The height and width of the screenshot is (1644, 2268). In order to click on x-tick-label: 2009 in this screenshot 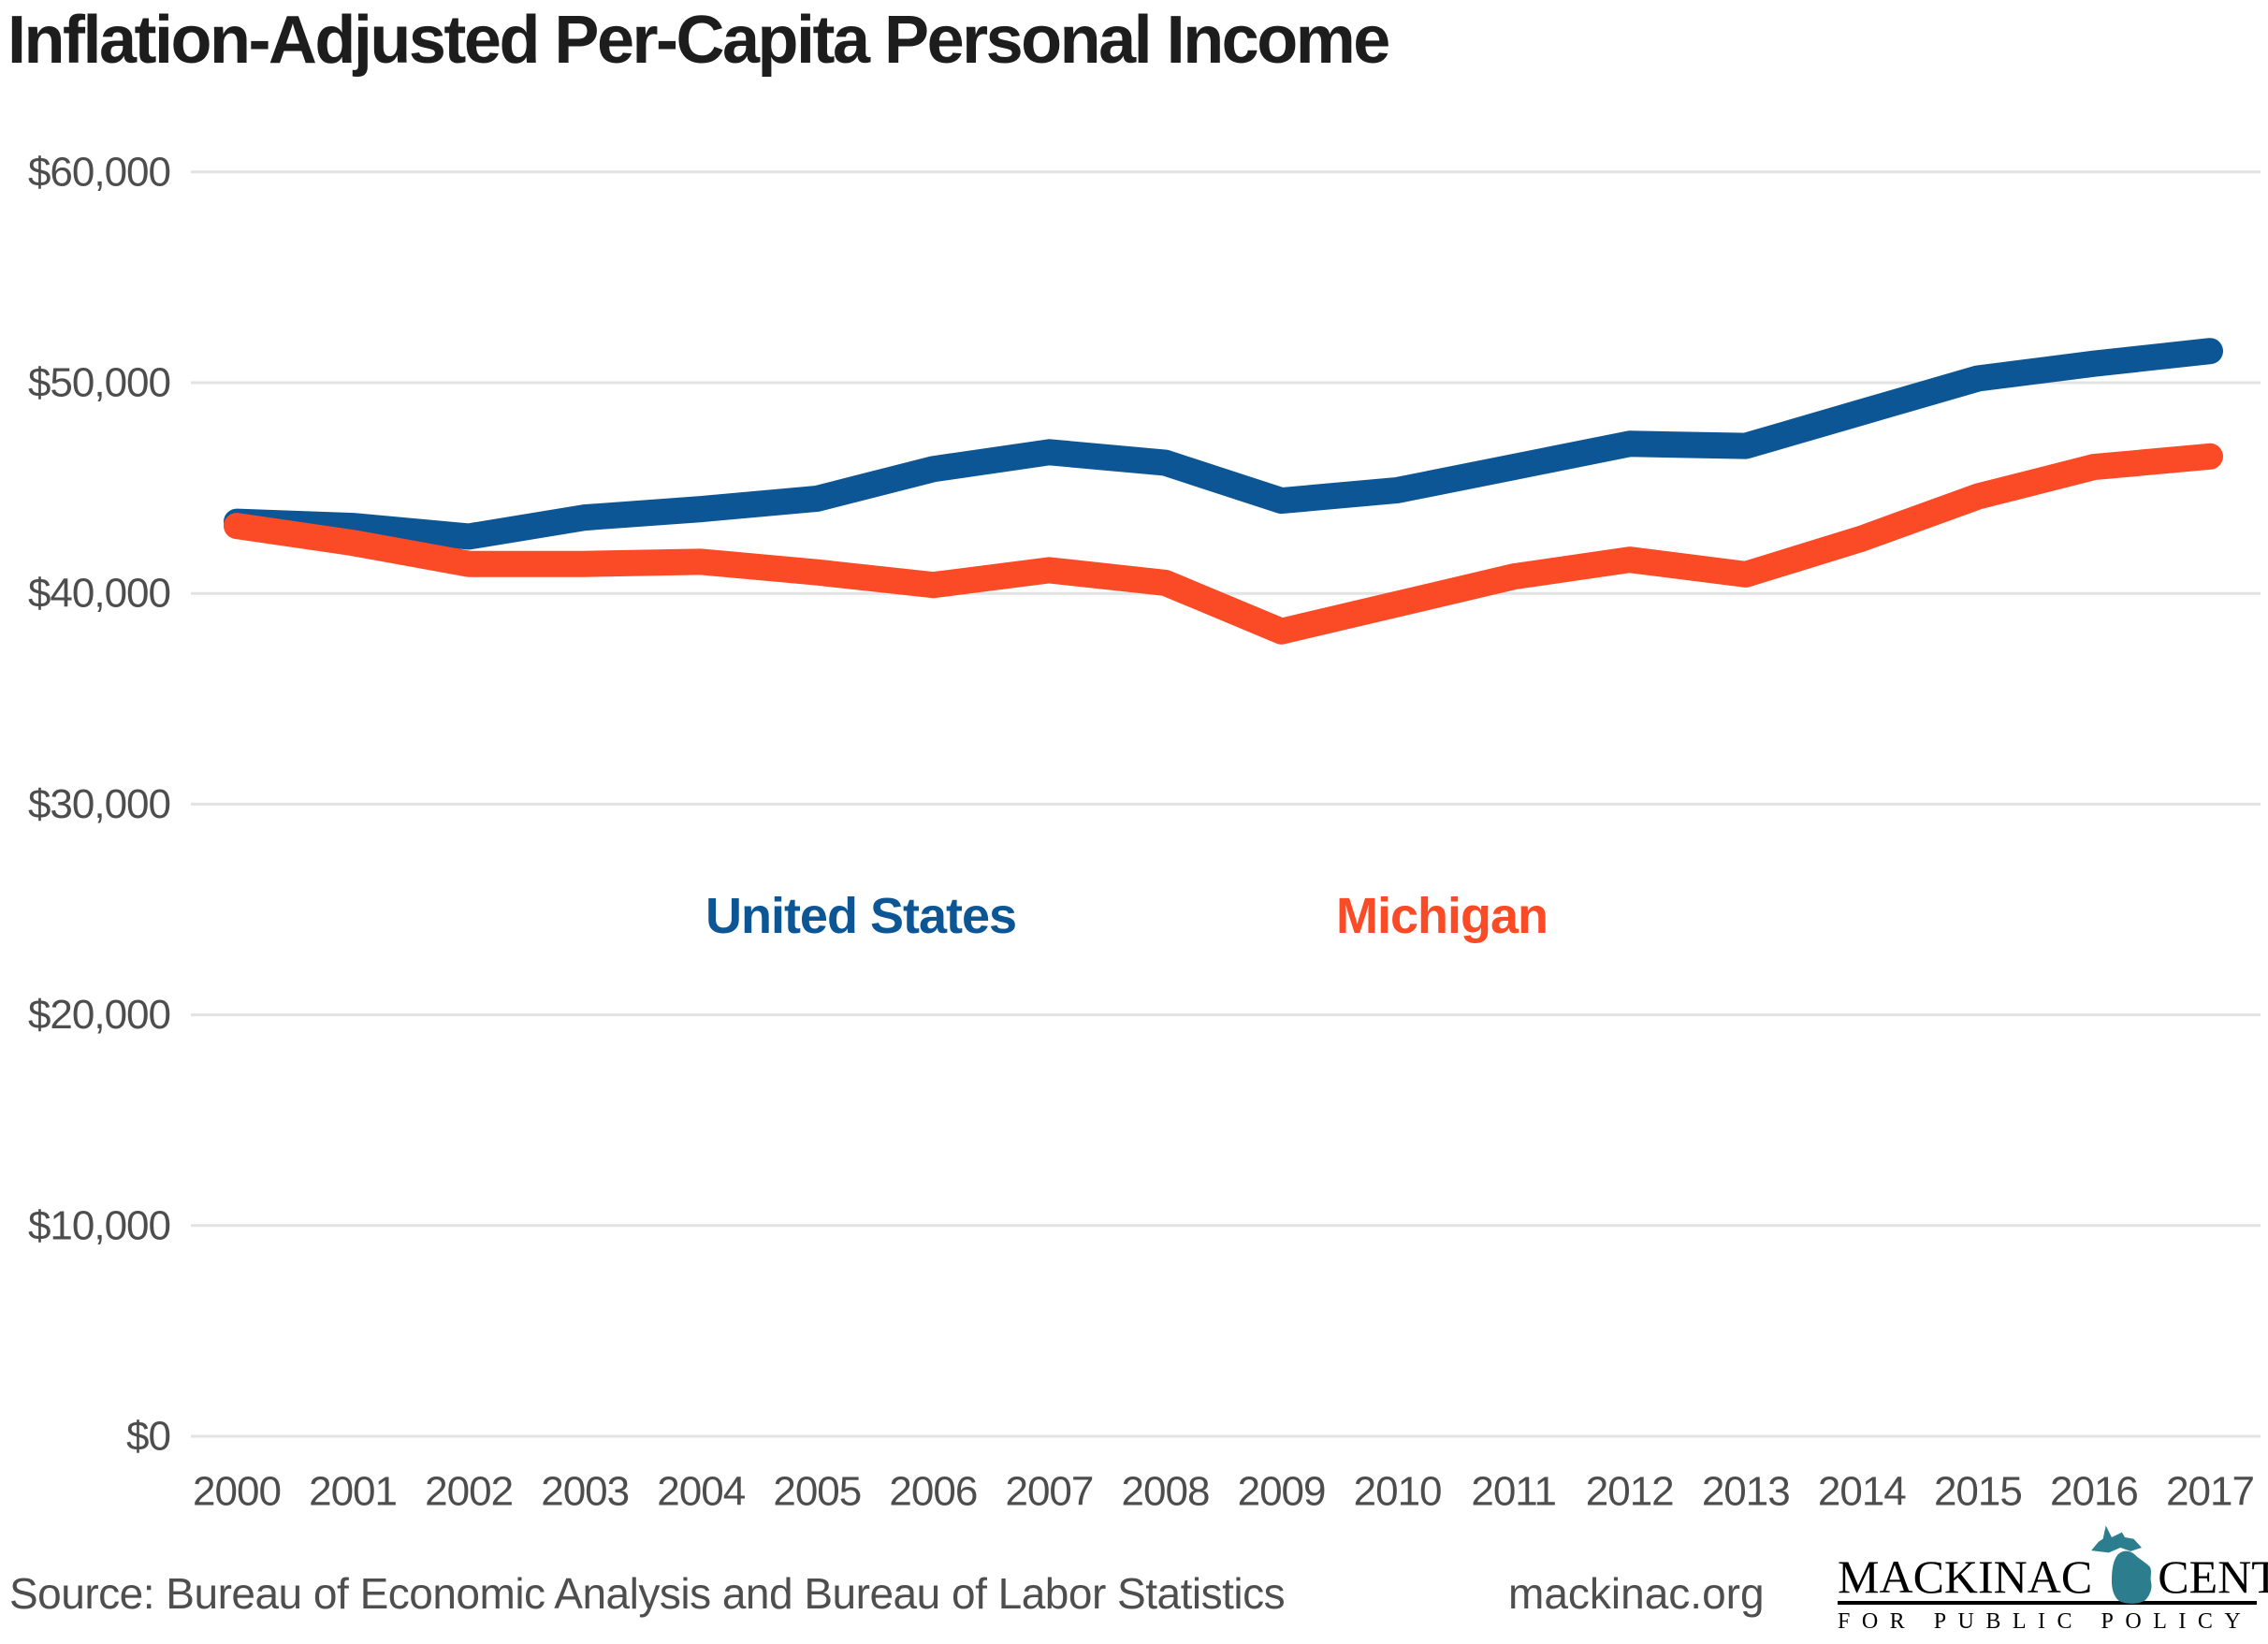, I will do `click(1282, 1492)`.